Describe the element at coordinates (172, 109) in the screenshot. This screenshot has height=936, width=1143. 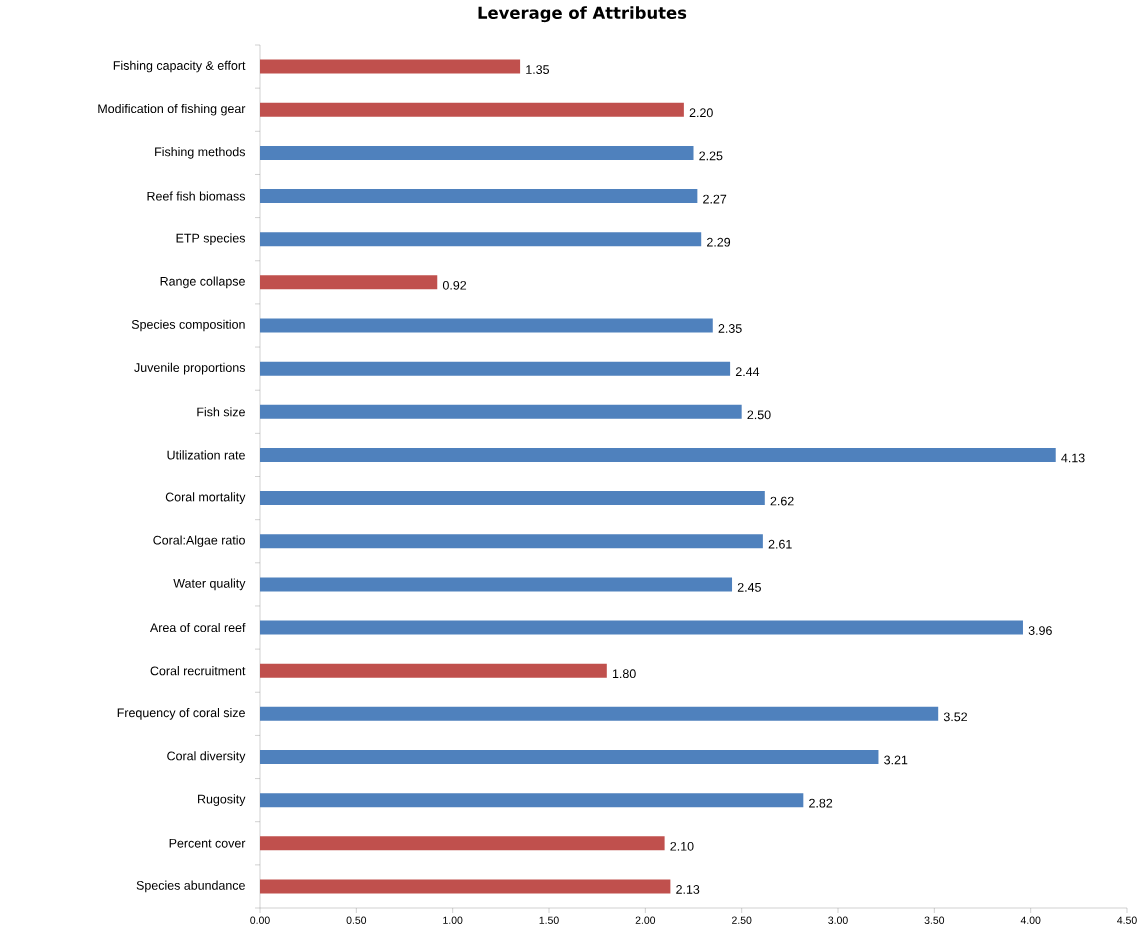
I see `y-tick-label: Modification of fishing gear` at that location.